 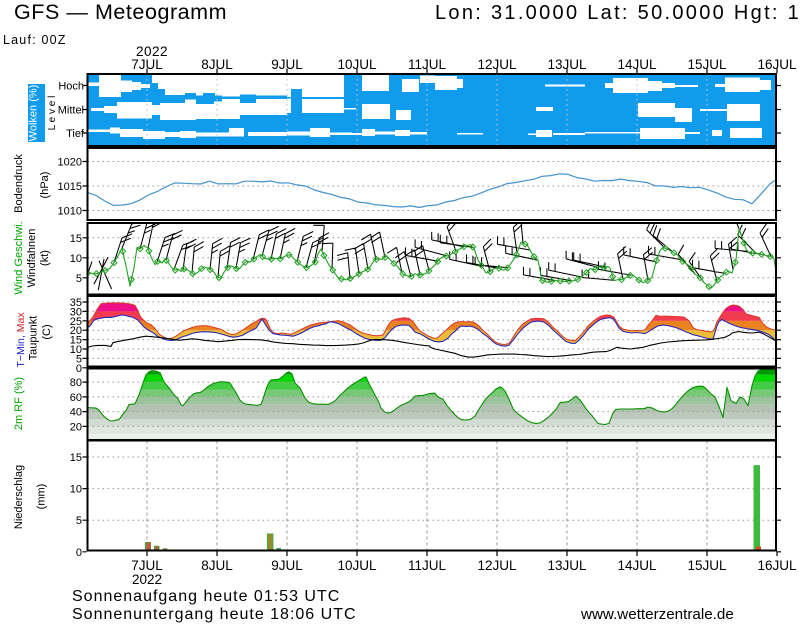 What do you see at coordinates (52, 113) in the screenshot?
I see `svg-text: L e v e l` at bounding box center [52, 113].